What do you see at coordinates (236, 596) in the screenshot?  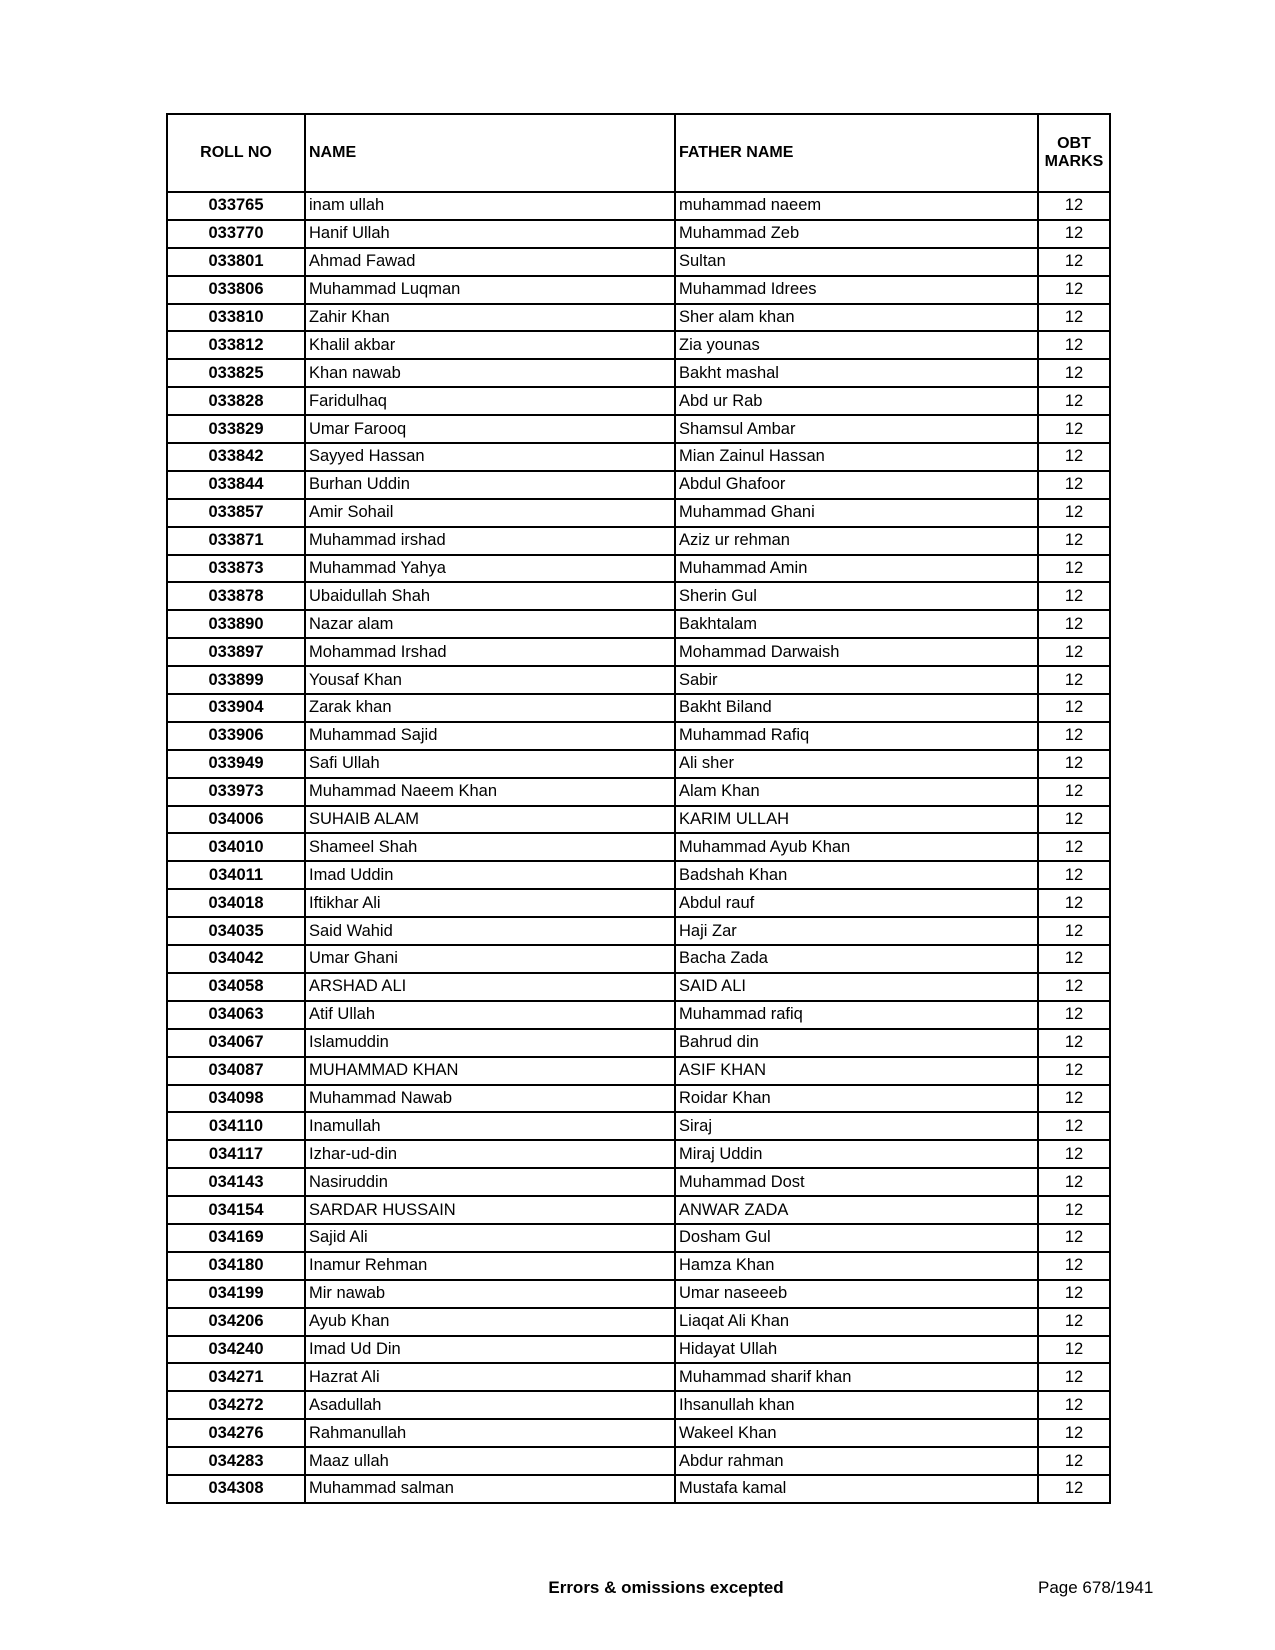 I see `roll-no-cell: 033878` at bounding box center [236, 596].